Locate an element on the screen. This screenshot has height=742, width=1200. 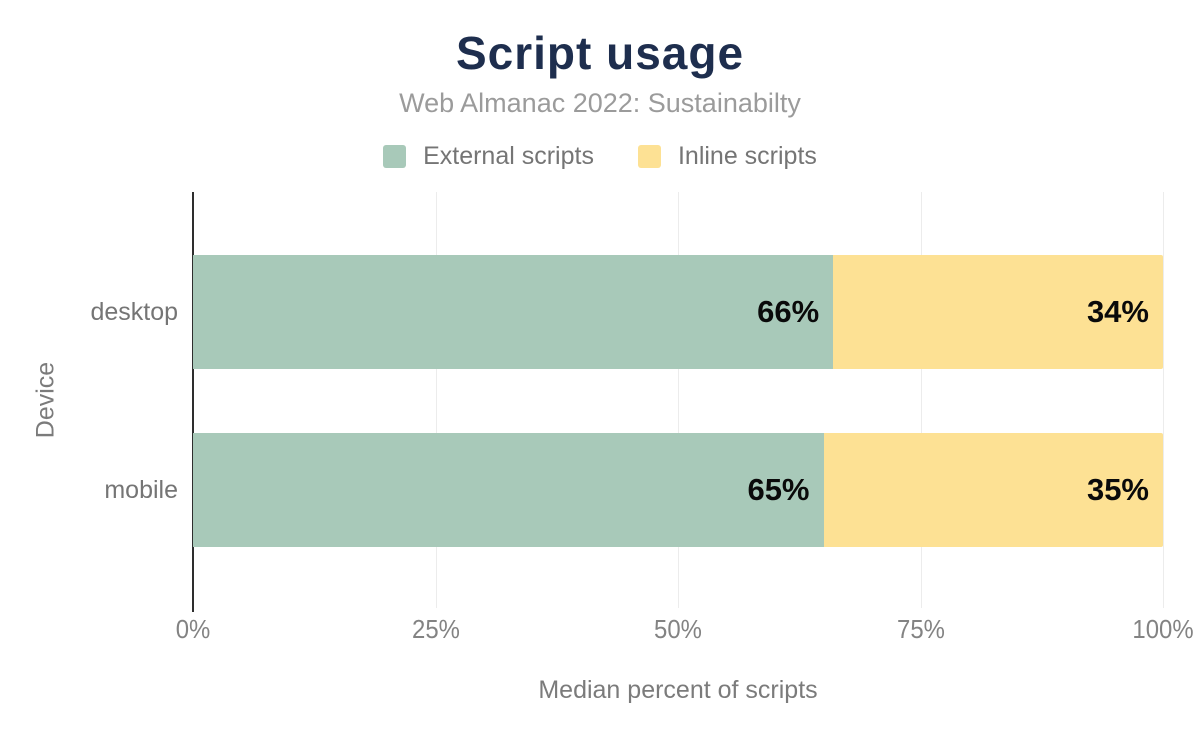
data-label: 66% is located at coordinates (788, 311).